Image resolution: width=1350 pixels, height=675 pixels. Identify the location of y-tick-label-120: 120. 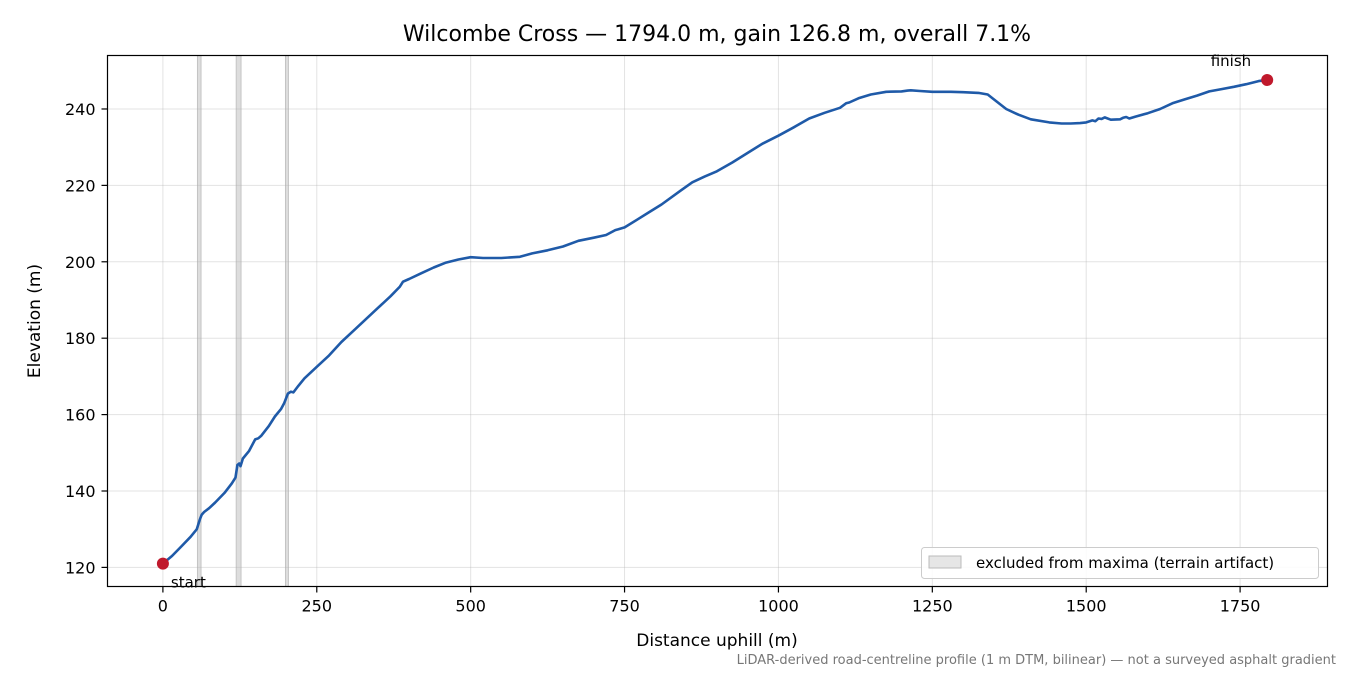
(80, 567).